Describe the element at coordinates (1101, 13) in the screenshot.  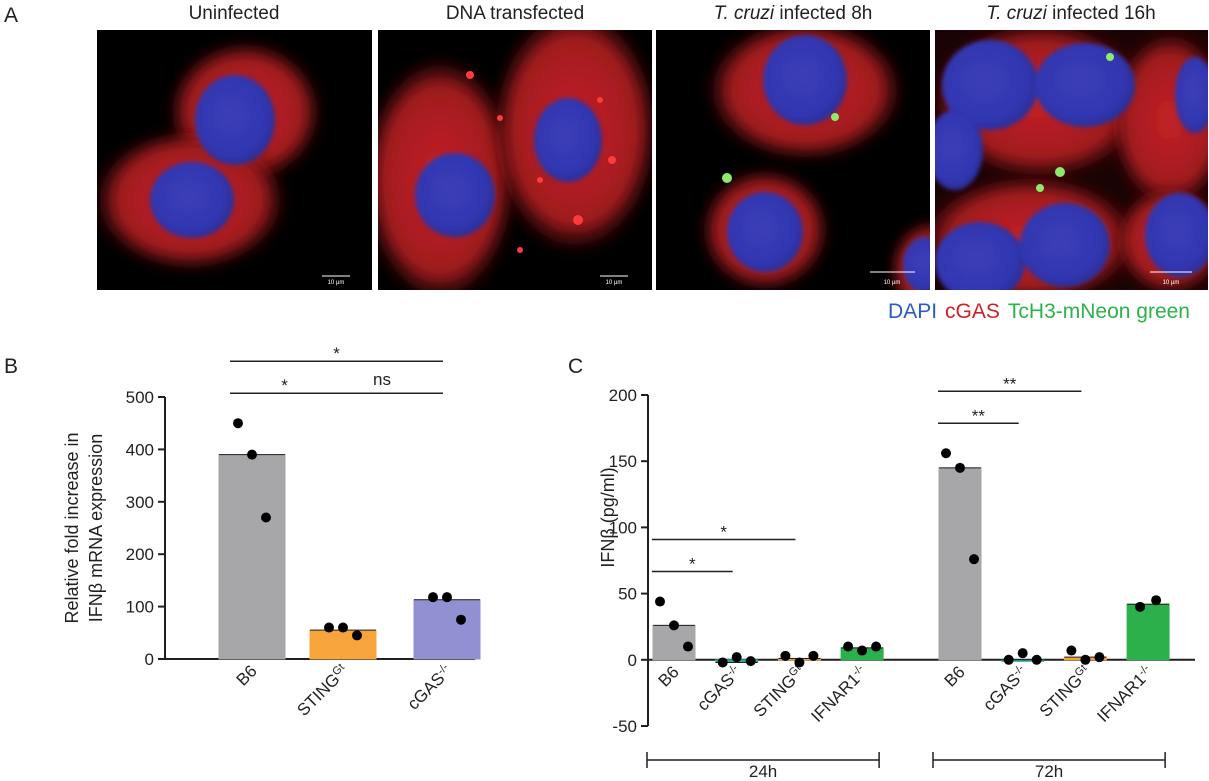
I see `title-text: infected 16h` at that location.